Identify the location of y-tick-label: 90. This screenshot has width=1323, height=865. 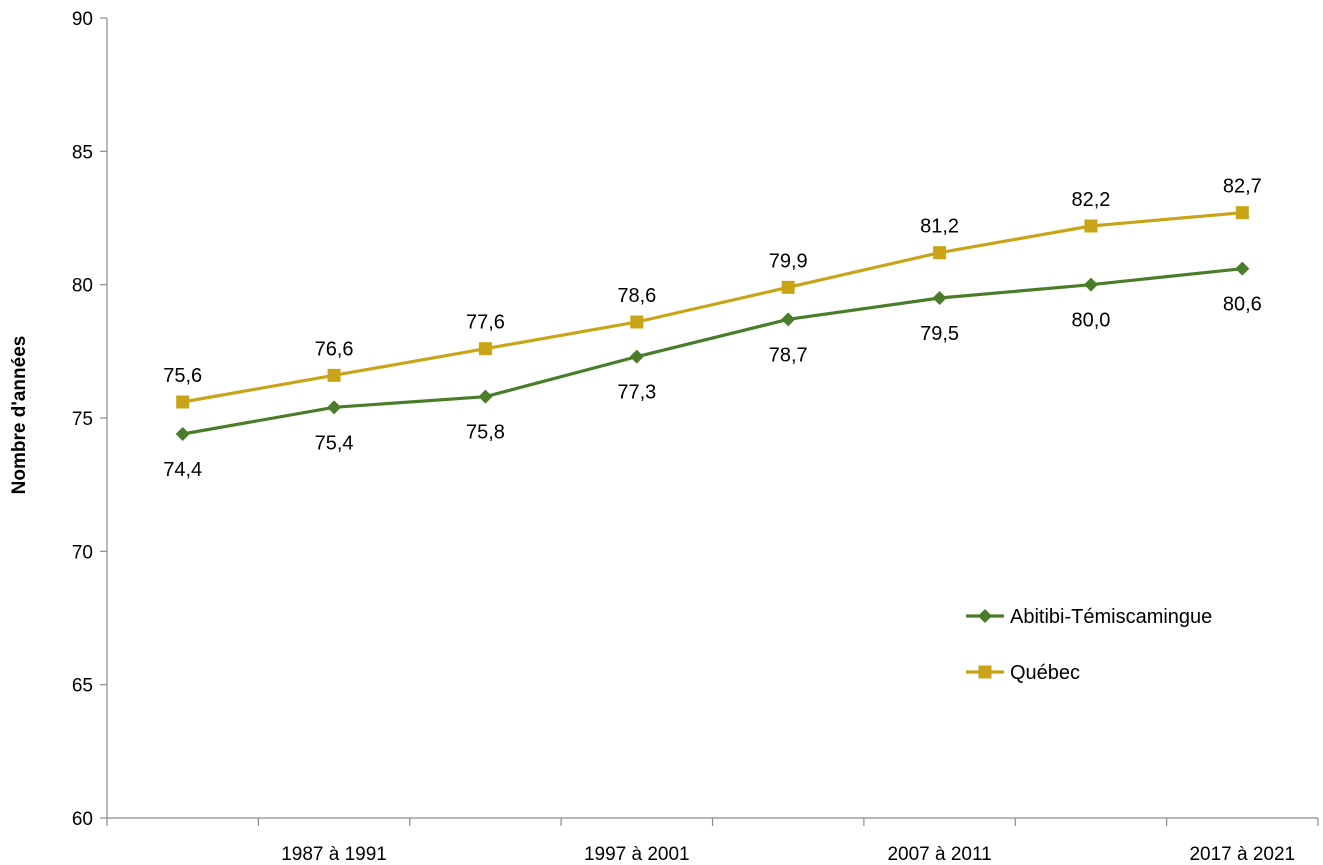
(82, 19).